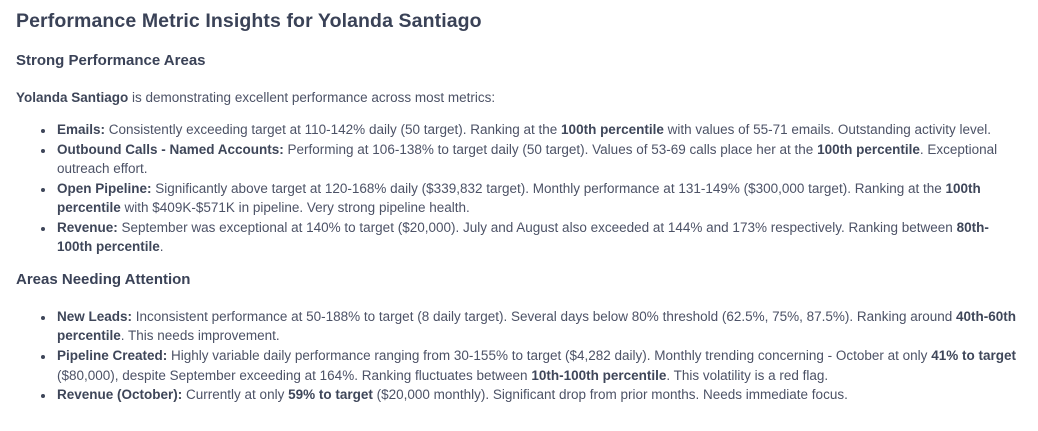  Describe the element at coordinates (747, 375) in the screenshot. I see `text-run: . This volatility is a red flag.` at that location.